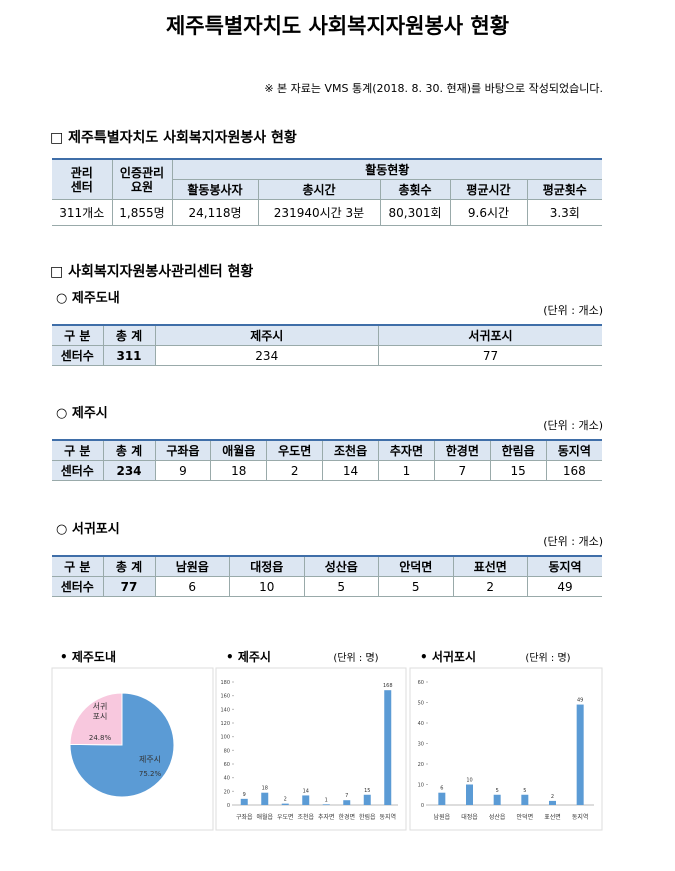  I want to click on data-label: 9, so click(244, 795).